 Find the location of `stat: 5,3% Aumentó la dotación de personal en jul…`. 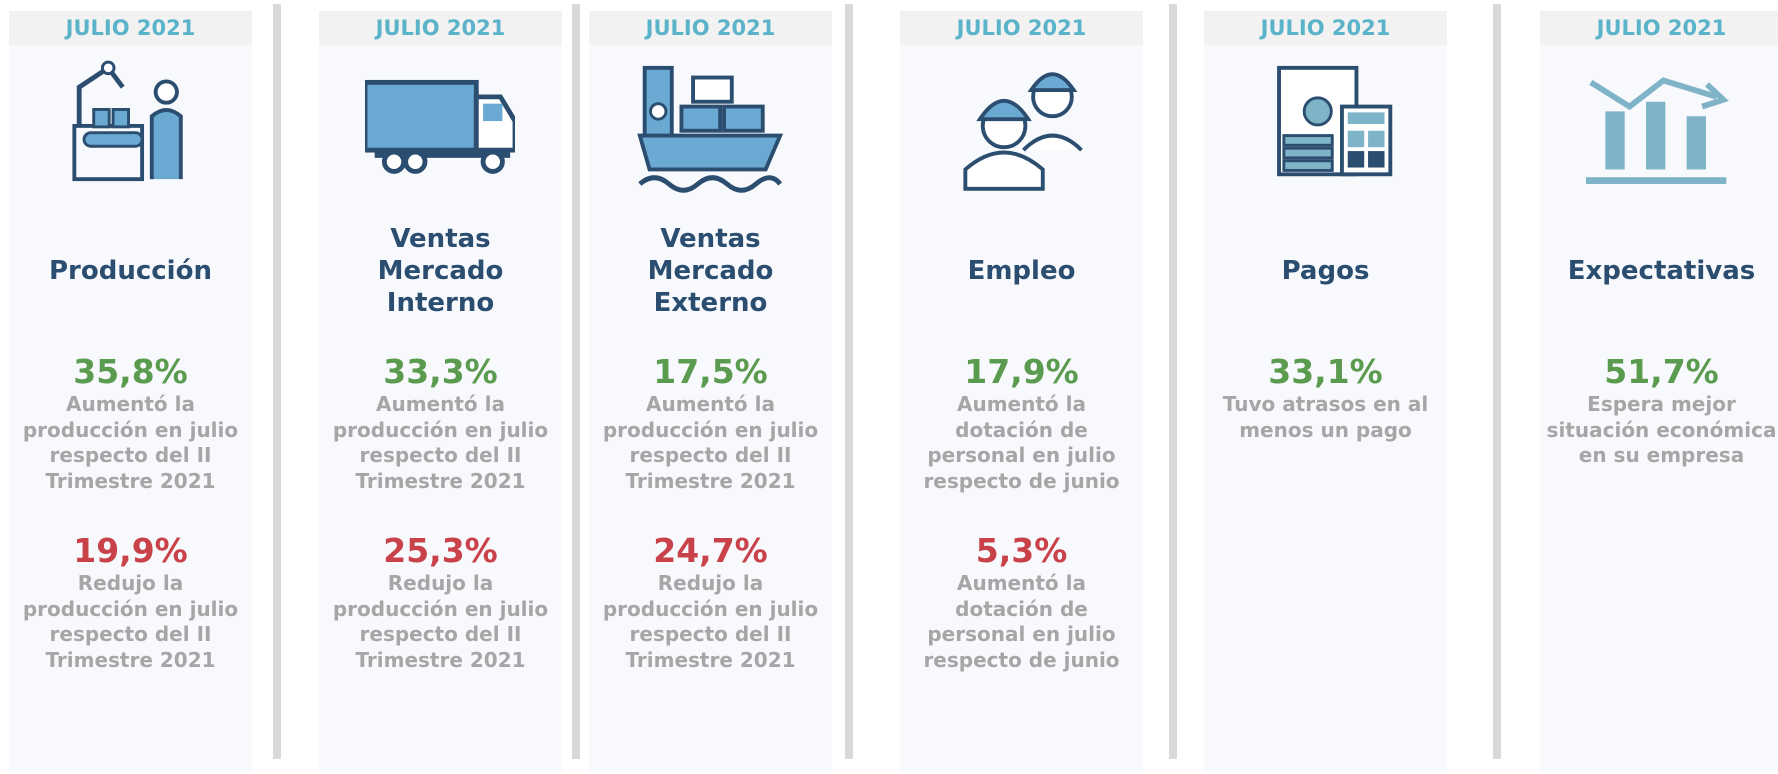

stat: 5,3% Aumentó la dotación de personal en jul… is located at coordinates (1021, 602).